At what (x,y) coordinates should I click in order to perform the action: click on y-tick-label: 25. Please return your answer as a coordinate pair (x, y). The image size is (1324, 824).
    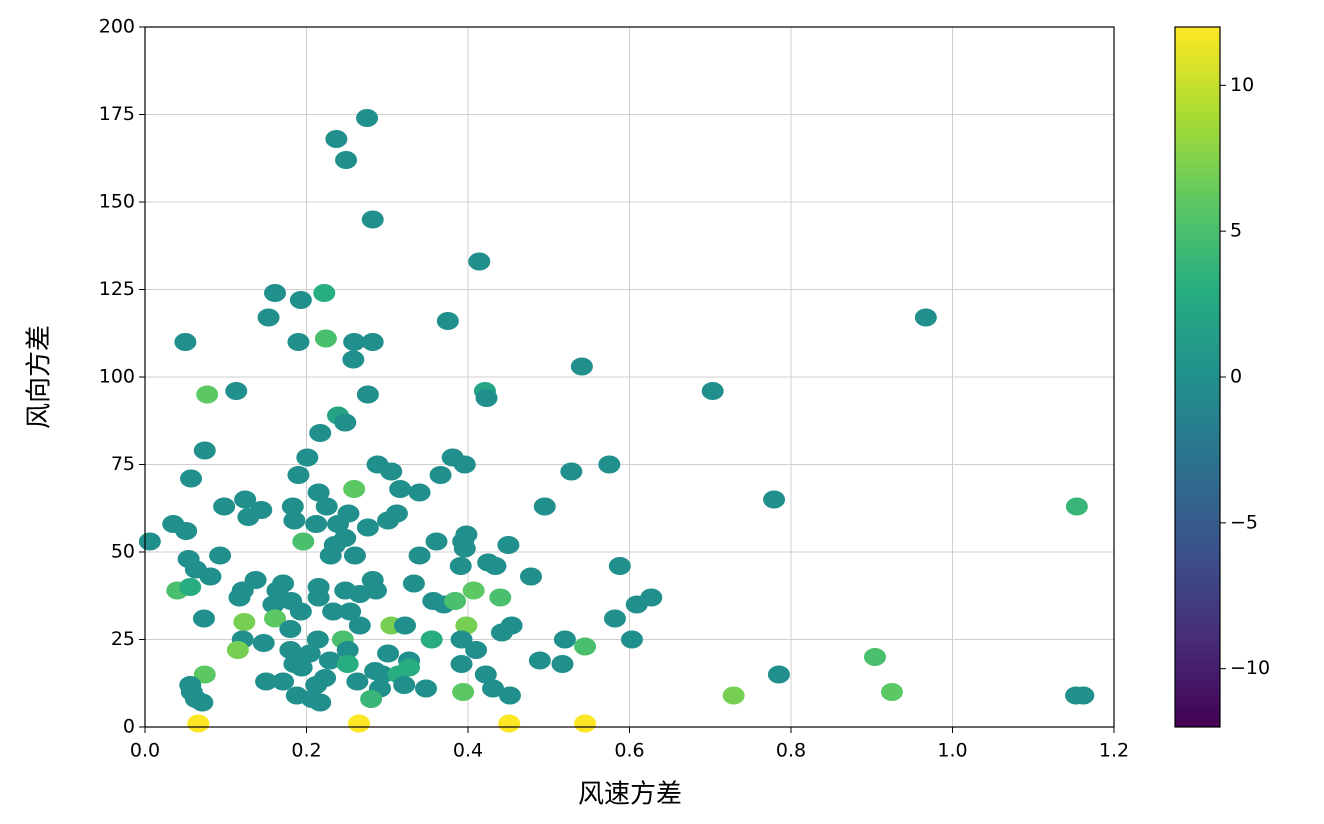
    Looking at the image, I should click on (123, 639).